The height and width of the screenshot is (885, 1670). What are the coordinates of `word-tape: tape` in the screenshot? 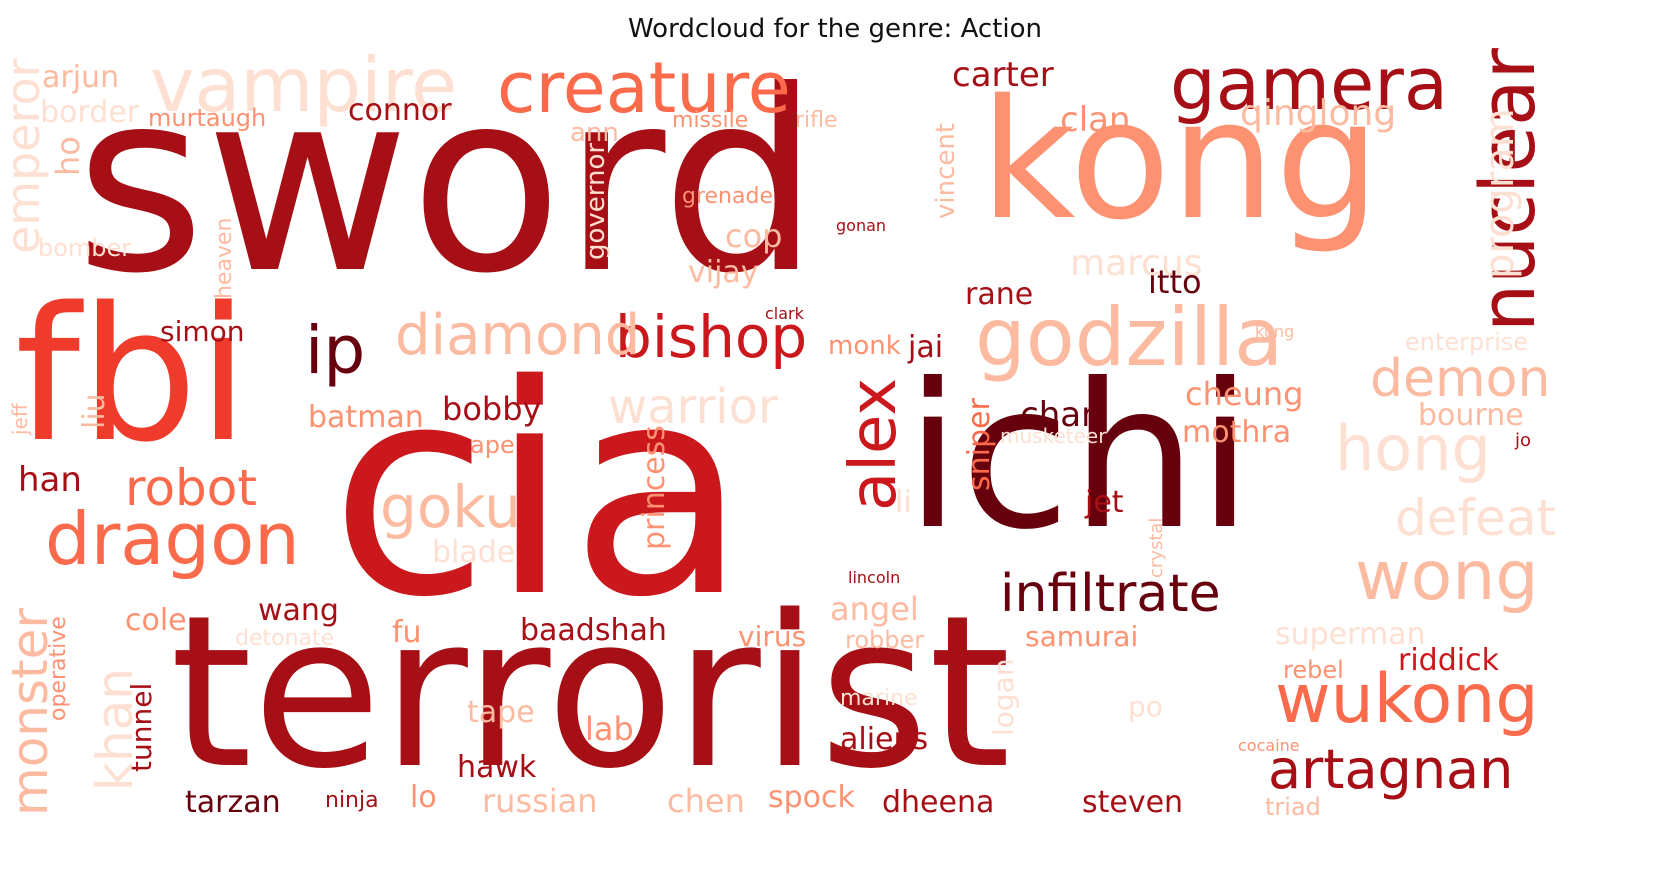 It's located at (501, 712).